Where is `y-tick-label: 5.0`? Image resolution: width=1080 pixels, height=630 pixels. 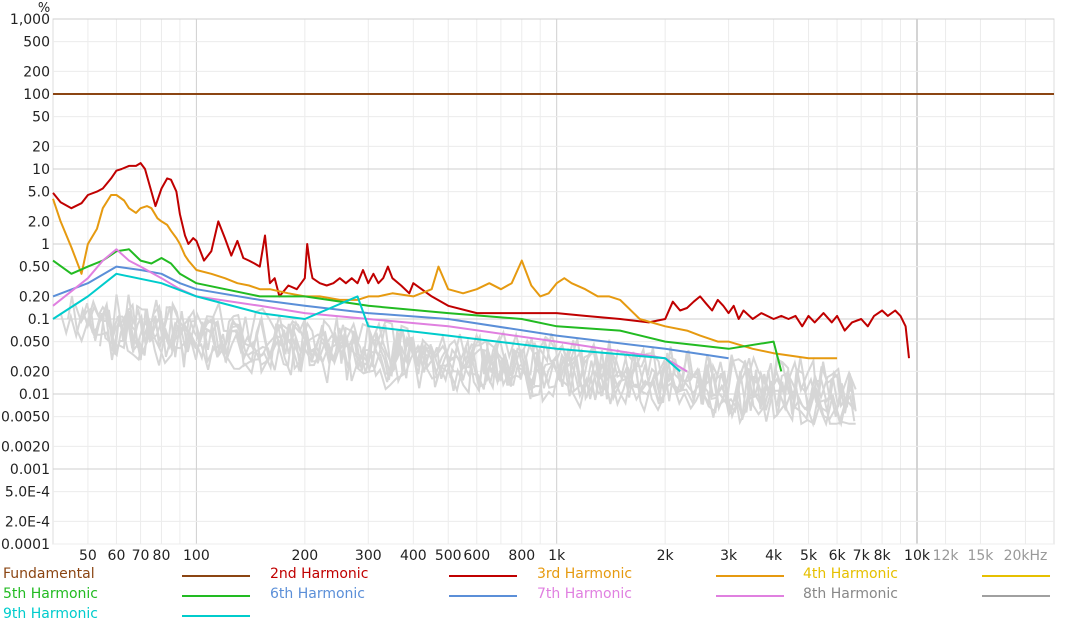 y-tick-label: 5.0 is located at coordinates (39, 193).